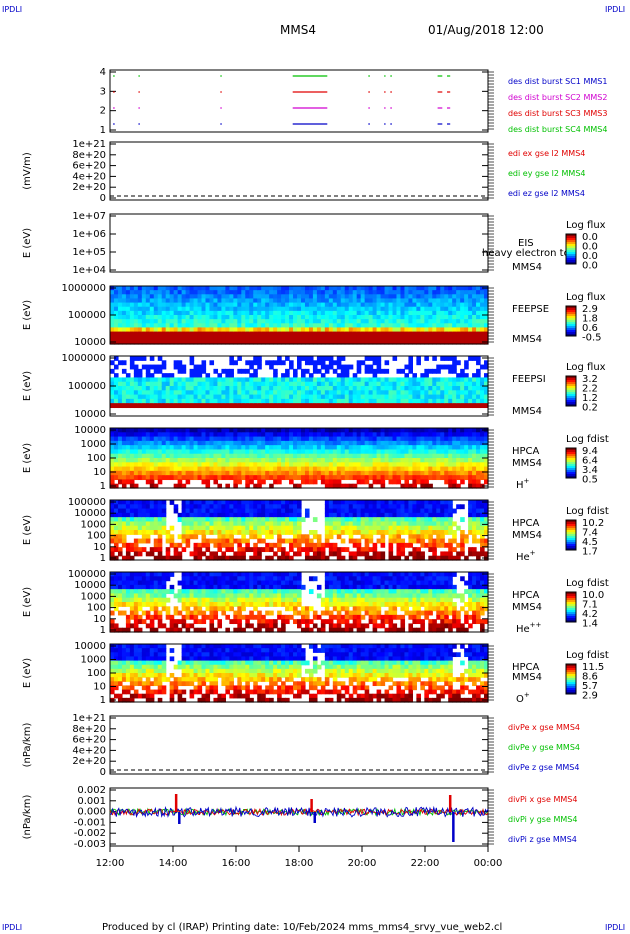  What do you see at coordinates (299, 243) in the screenshot?
I see `panel-frame` at bounding box center [299, 243].